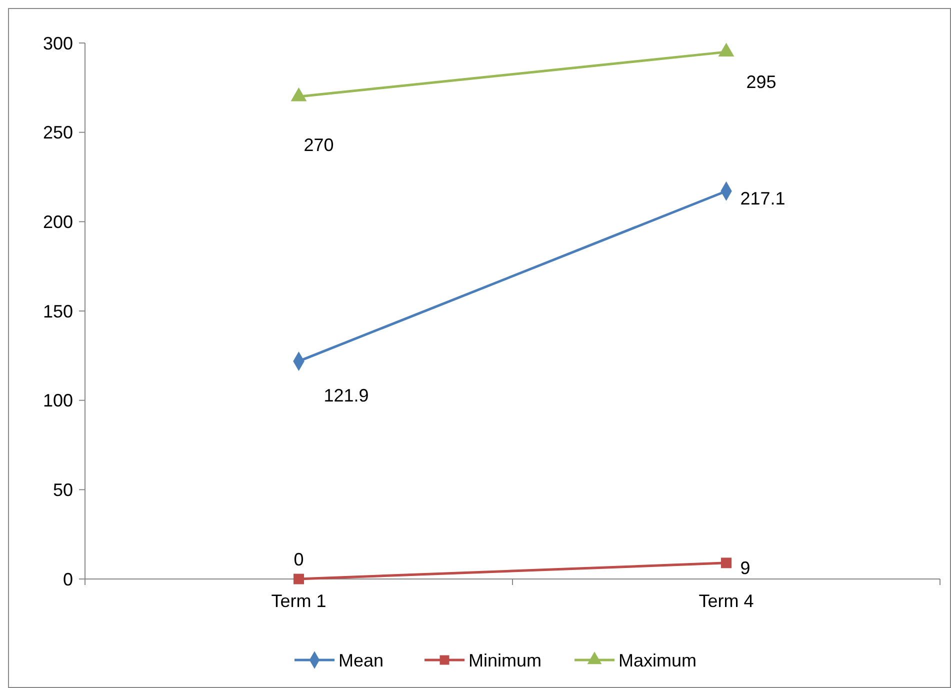  I want to click on legend-label: Mean, so click(361, 660).